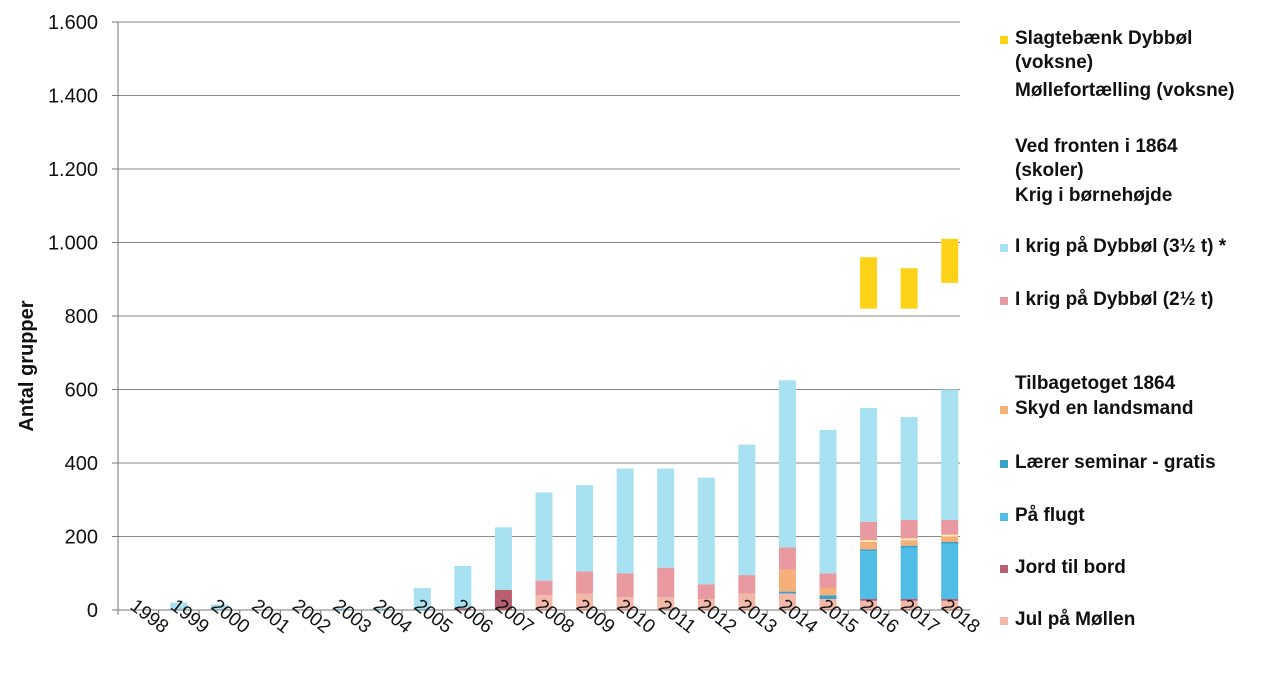 The image size is (1280, 684). Describe the element at coordinates (1115, 462) in the screenshot. I see `legend-label: Lærer seminar - gratis` at that location.